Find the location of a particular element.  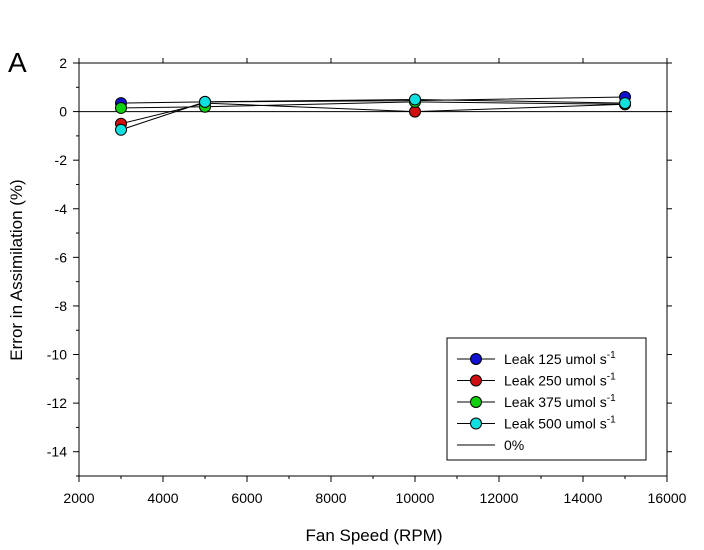

y-tick-label: -6 is located at coordinates (61, 257).